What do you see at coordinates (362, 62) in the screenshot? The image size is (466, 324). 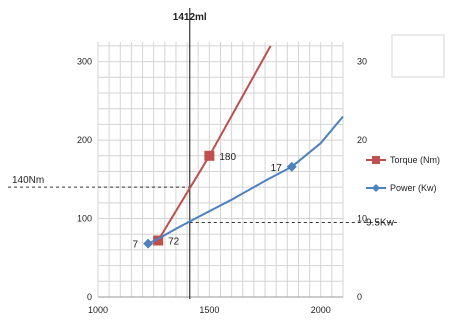 I see `y-right-tick-label: 30` at bounding box center [362, 62].